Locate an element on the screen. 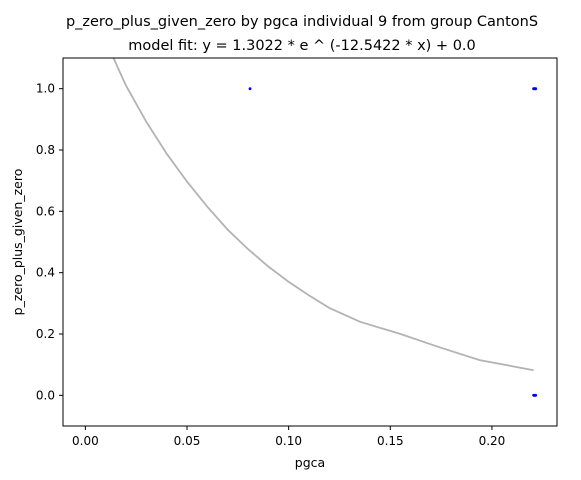 This screenshot has height=480, width=581. y-tick-label: 0.0 is located at coordinates (45, 395).